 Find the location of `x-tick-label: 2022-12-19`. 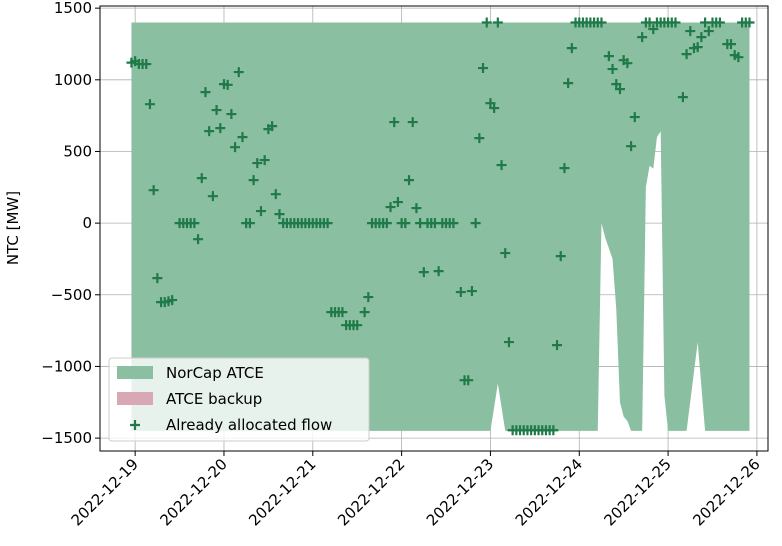

x-tick-label: 2022-12-19 is located at coordinates (105, 492).